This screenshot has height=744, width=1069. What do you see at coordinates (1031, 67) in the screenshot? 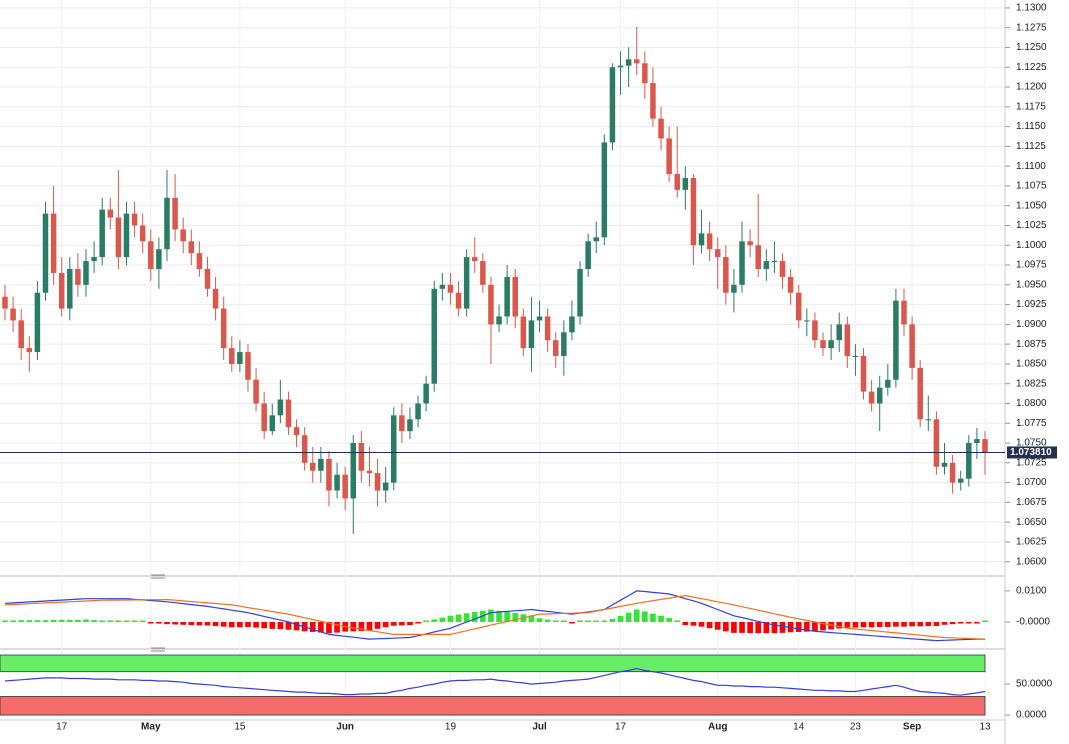
I see `y-tick-label: 1.1225` at bounding box center [1031, 67].